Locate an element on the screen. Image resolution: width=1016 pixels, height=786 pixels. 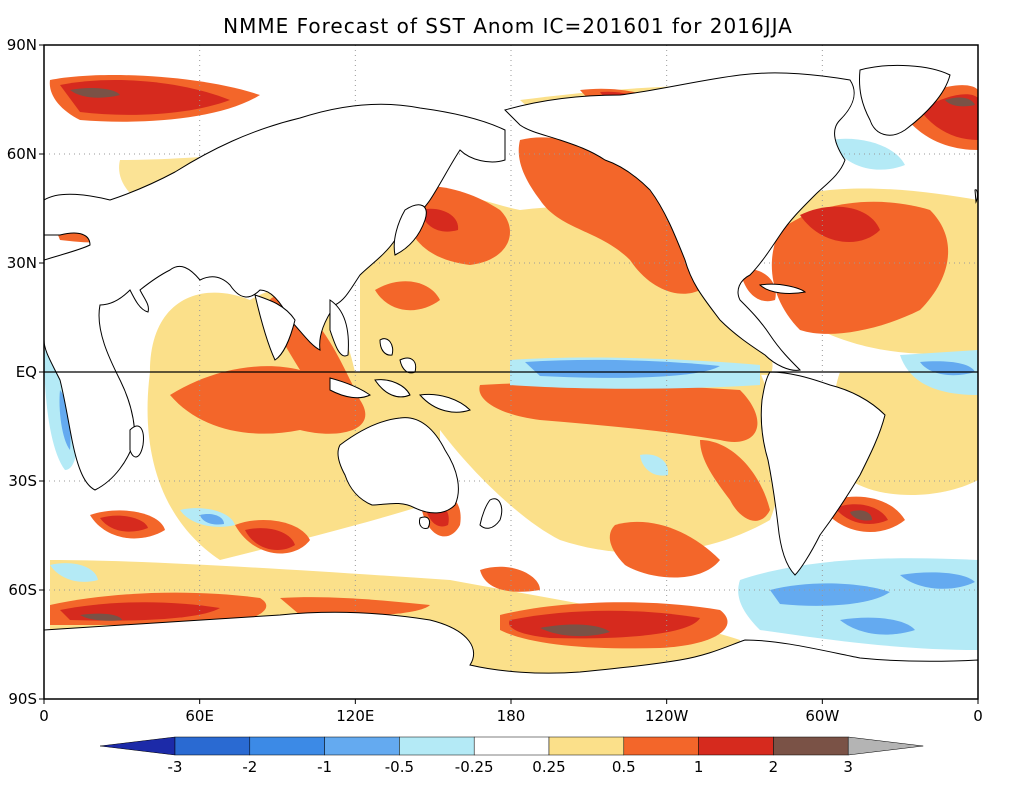
lat-tick-label: EQ is located at coordinates (26, 372).